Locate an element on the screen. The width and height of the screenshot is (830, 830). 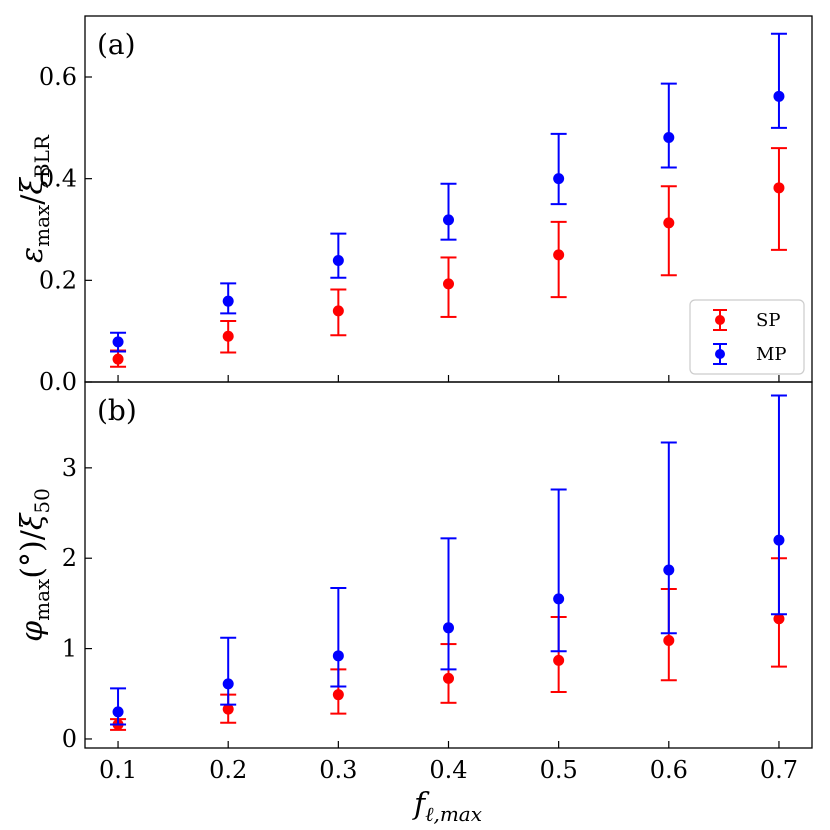
legend-entry-sp: SP is located at coordinates (746, 320).